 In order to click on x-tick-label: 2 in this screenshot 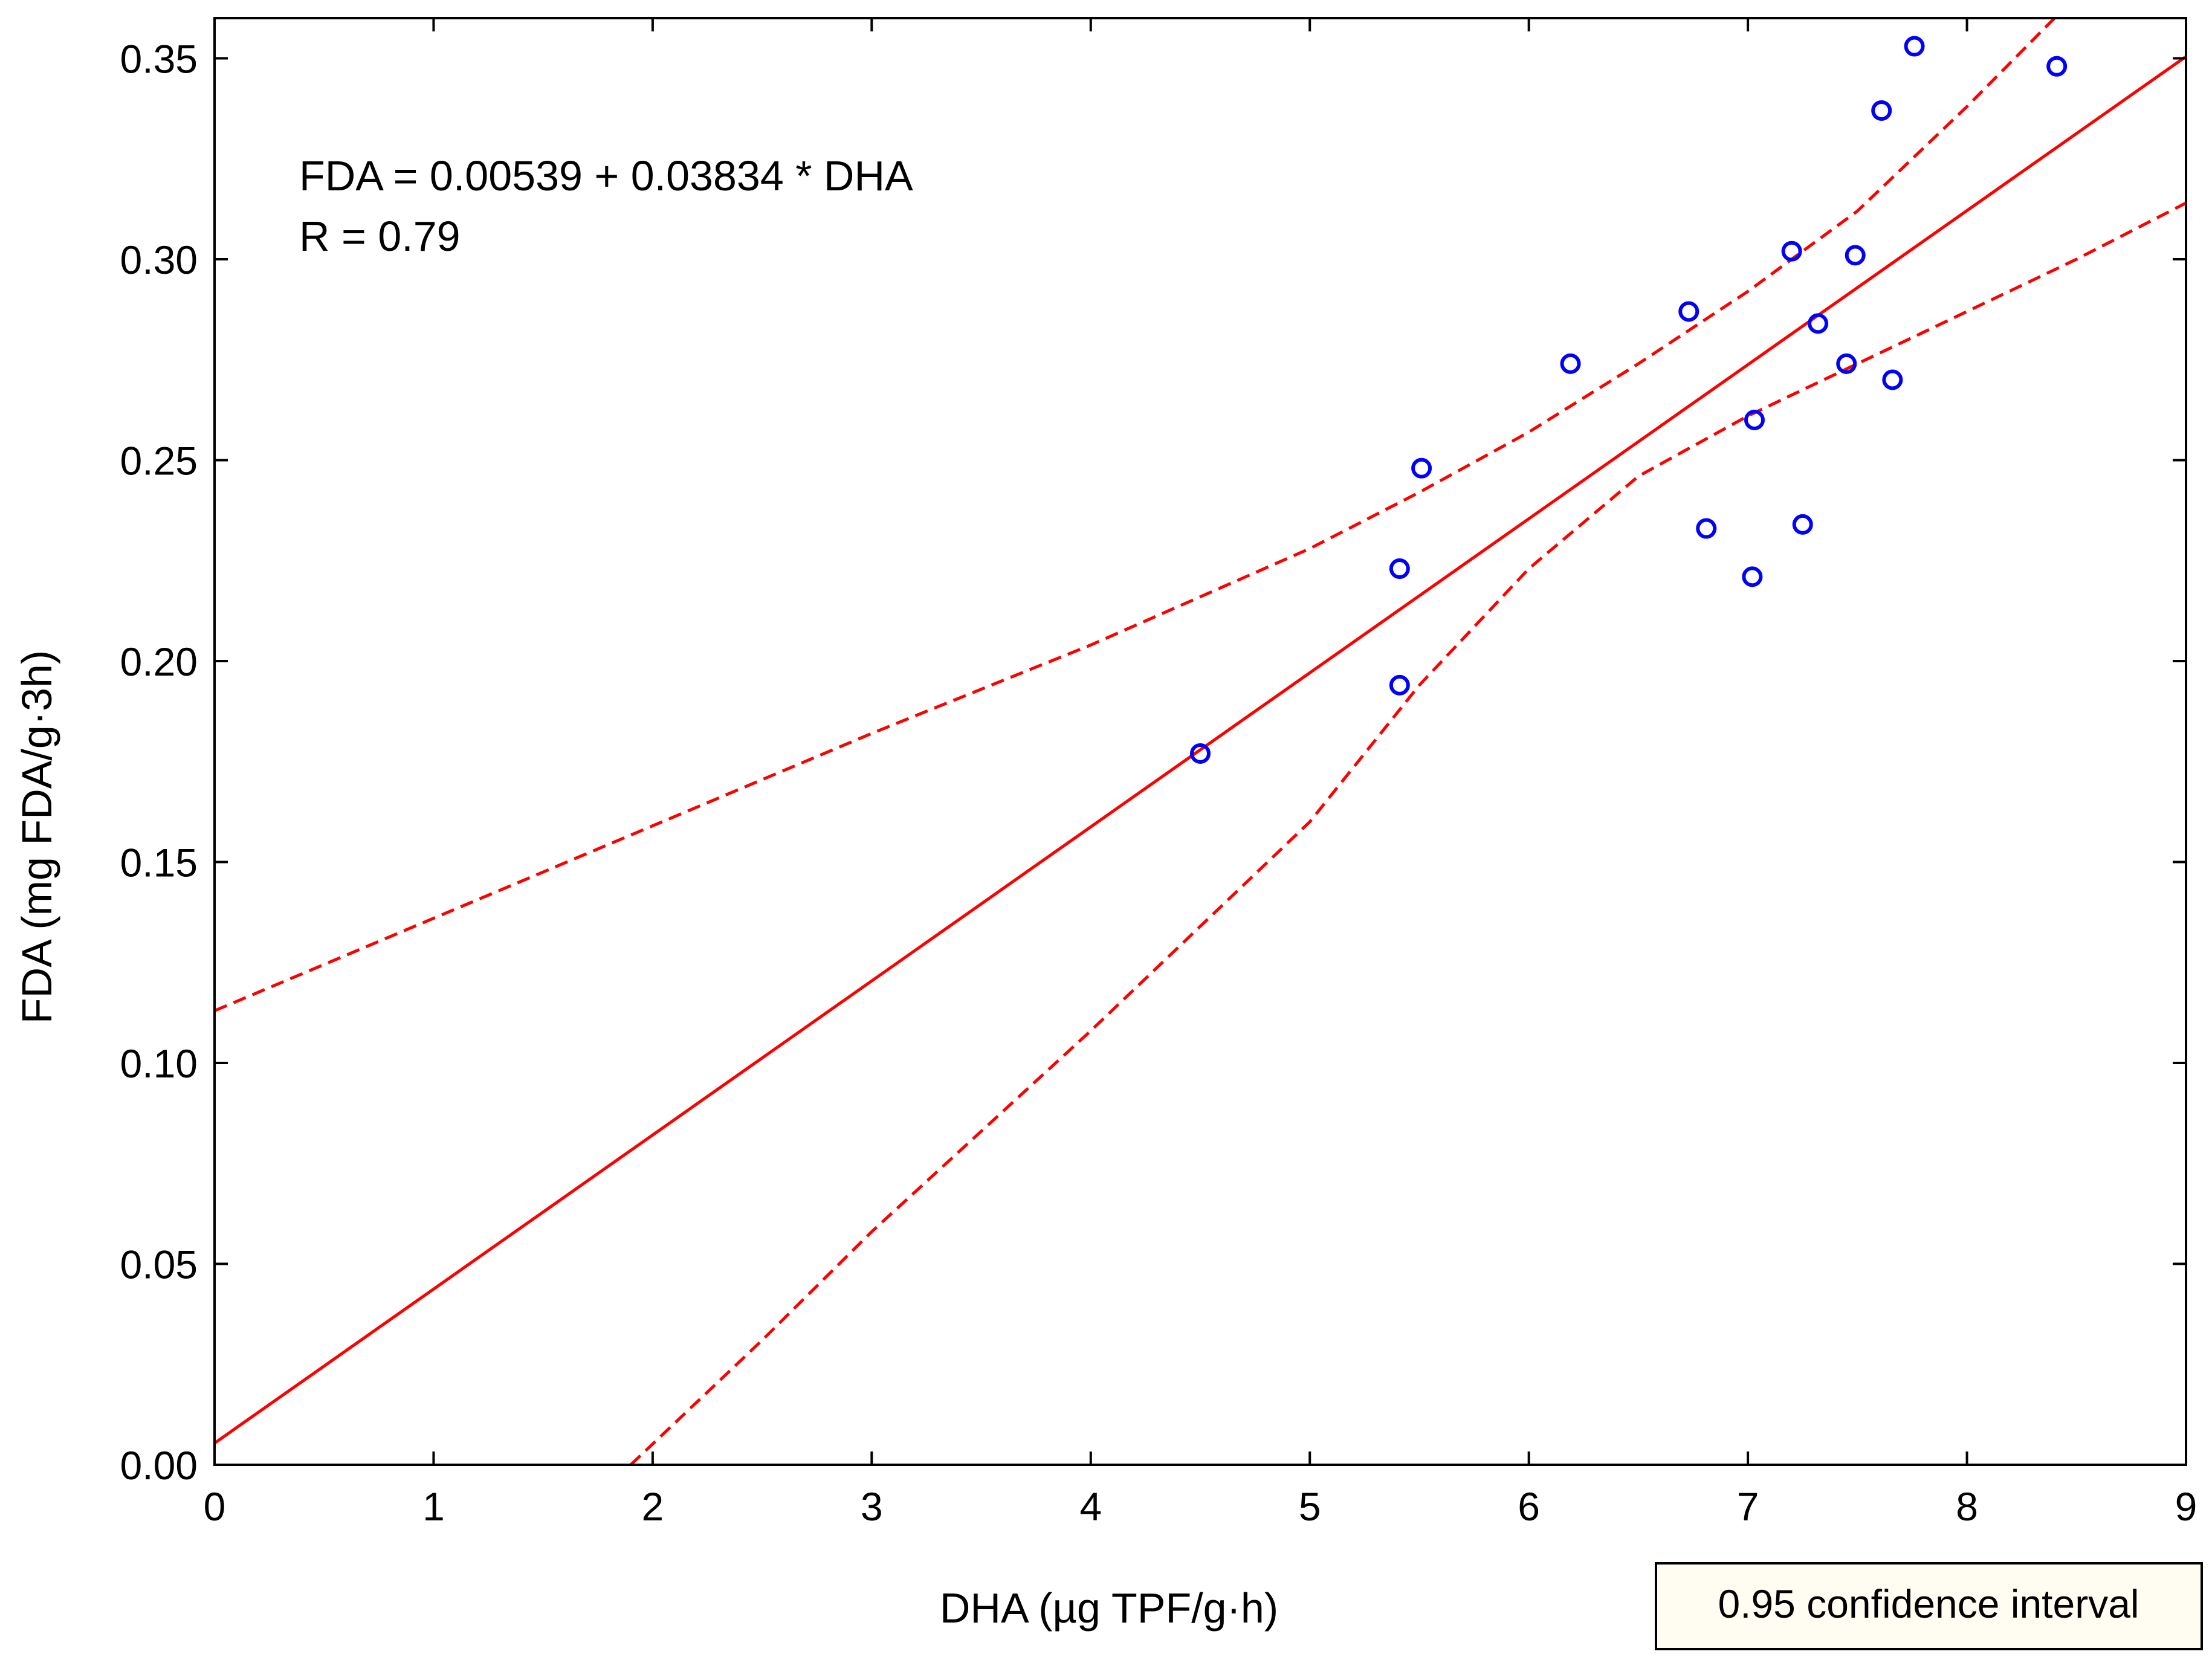, I will do `click(653, 1506)`.